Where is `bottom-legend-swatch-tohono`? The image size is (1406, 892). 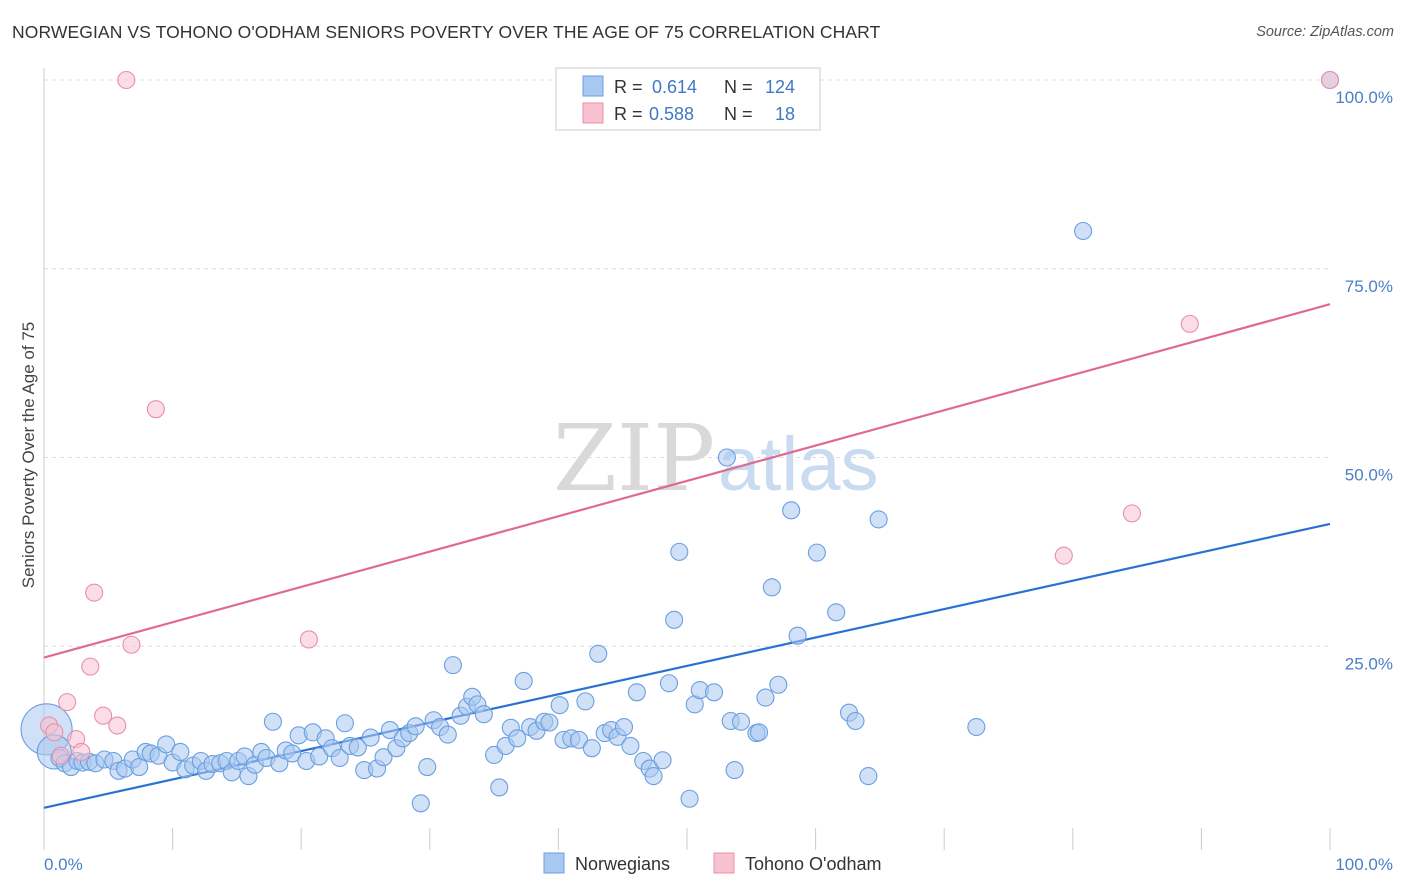 bottom-legend-swatch-tohono is located at coordinates (724, 863).